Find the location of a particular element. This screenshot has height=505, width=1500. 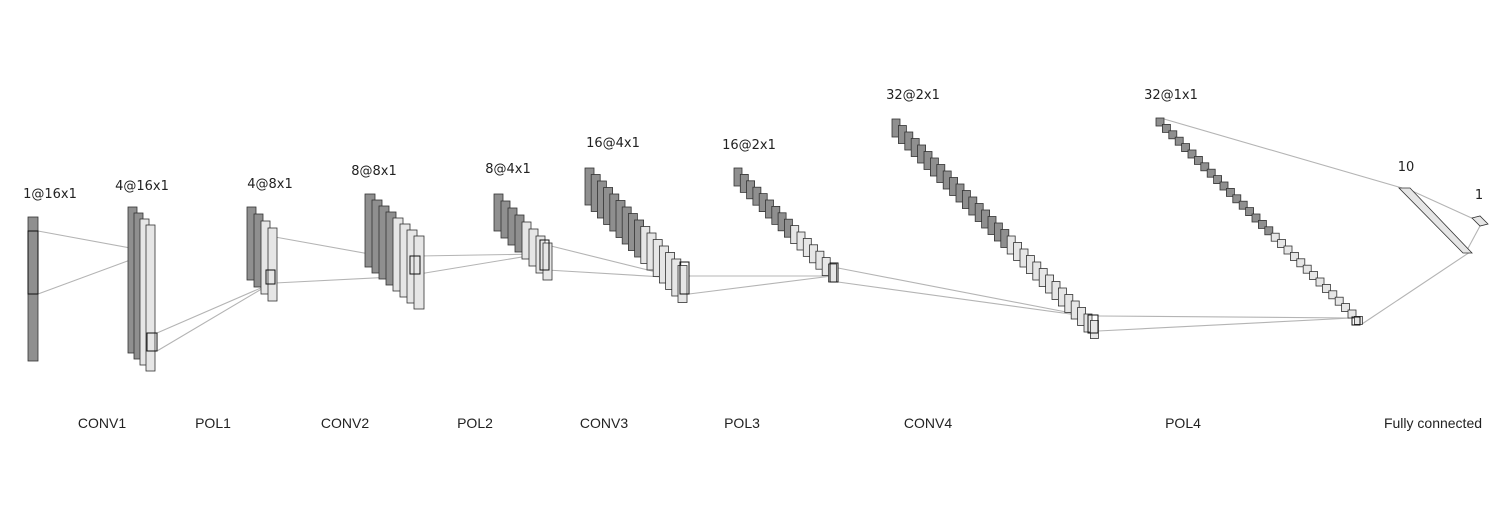

input-stack is located at coordinates (33, 289).